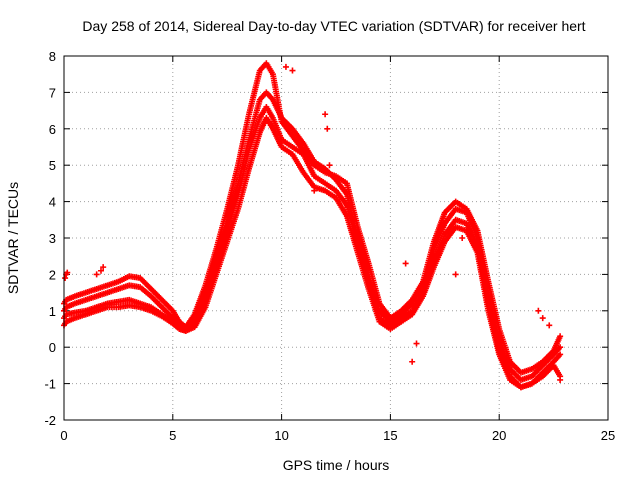  Describe the element at coordinates (52, 56) in the screenshot. I see `y-tick-label: 8` at that location.